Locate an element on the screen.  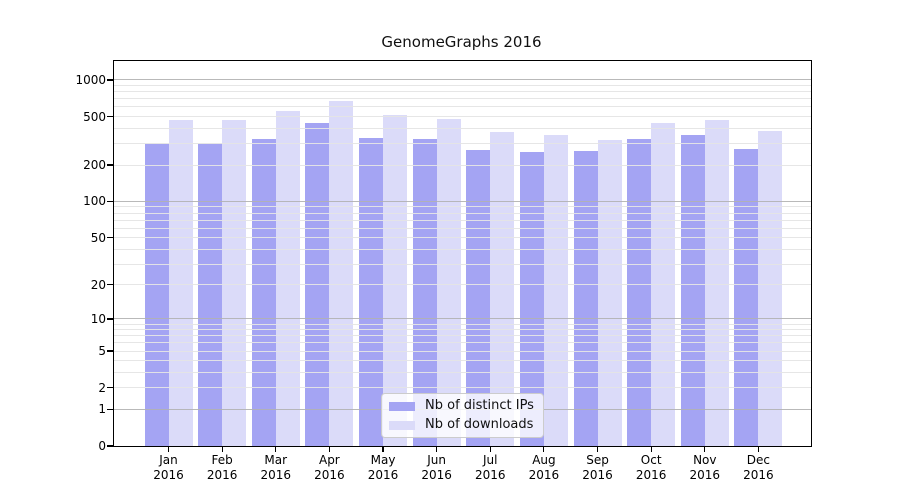
y-tick-label: 1 is located at coordinates (102, 409).